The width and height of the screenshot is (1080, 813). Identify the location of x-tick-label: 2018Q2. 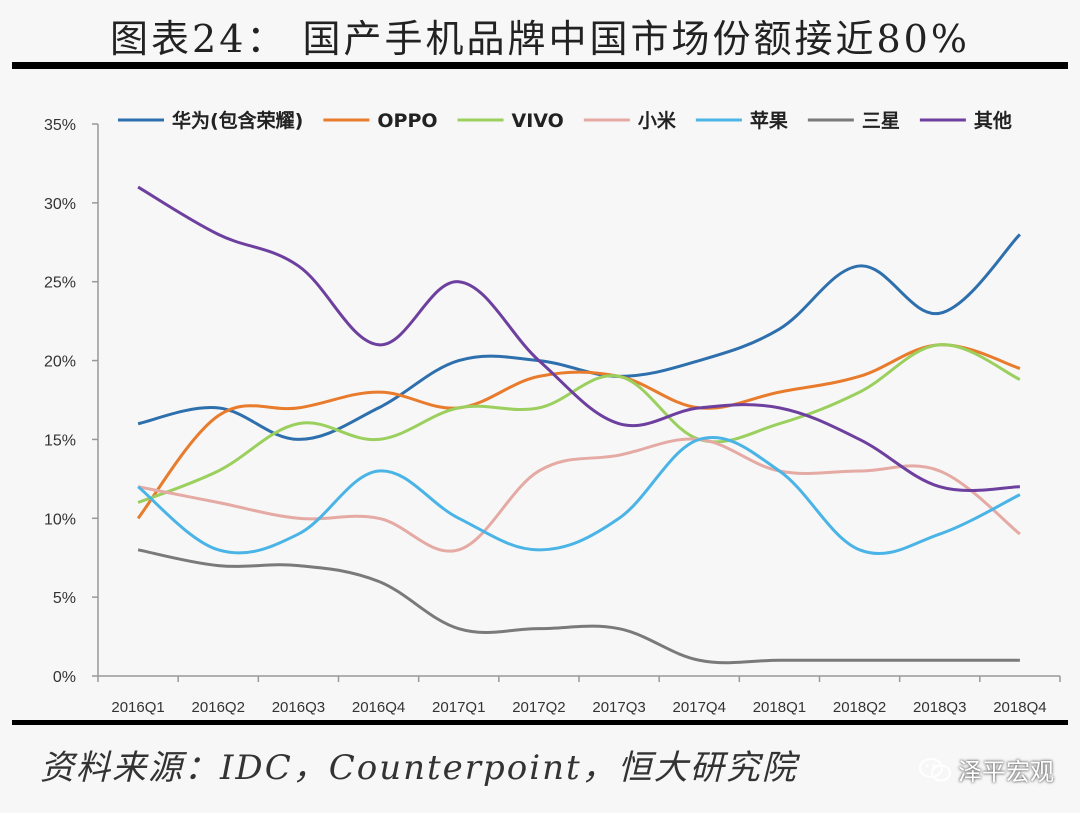
(859, 707).